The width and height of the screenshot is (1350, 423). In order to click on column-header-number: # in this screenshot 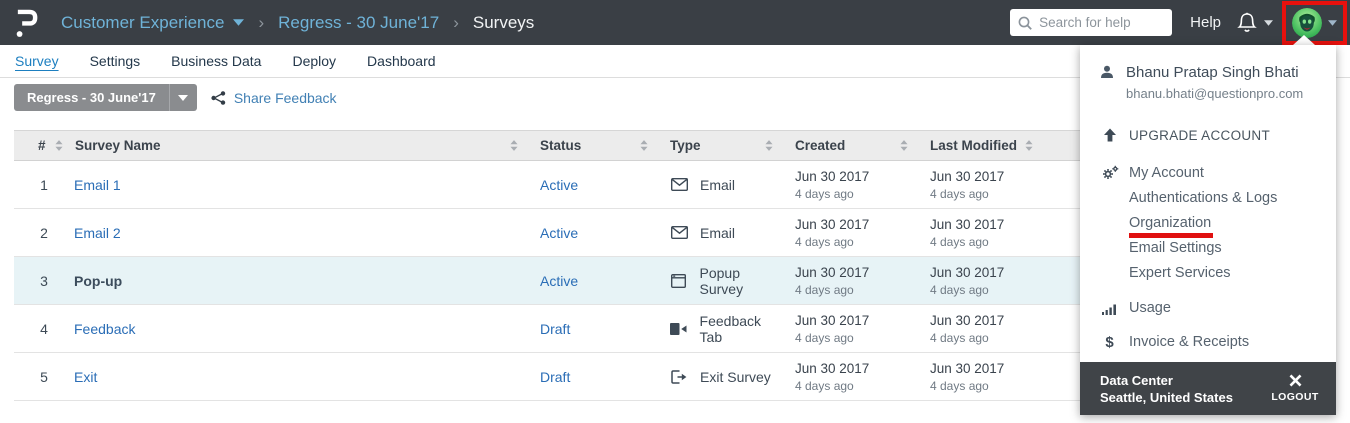, I will do `click(44, 145)`.